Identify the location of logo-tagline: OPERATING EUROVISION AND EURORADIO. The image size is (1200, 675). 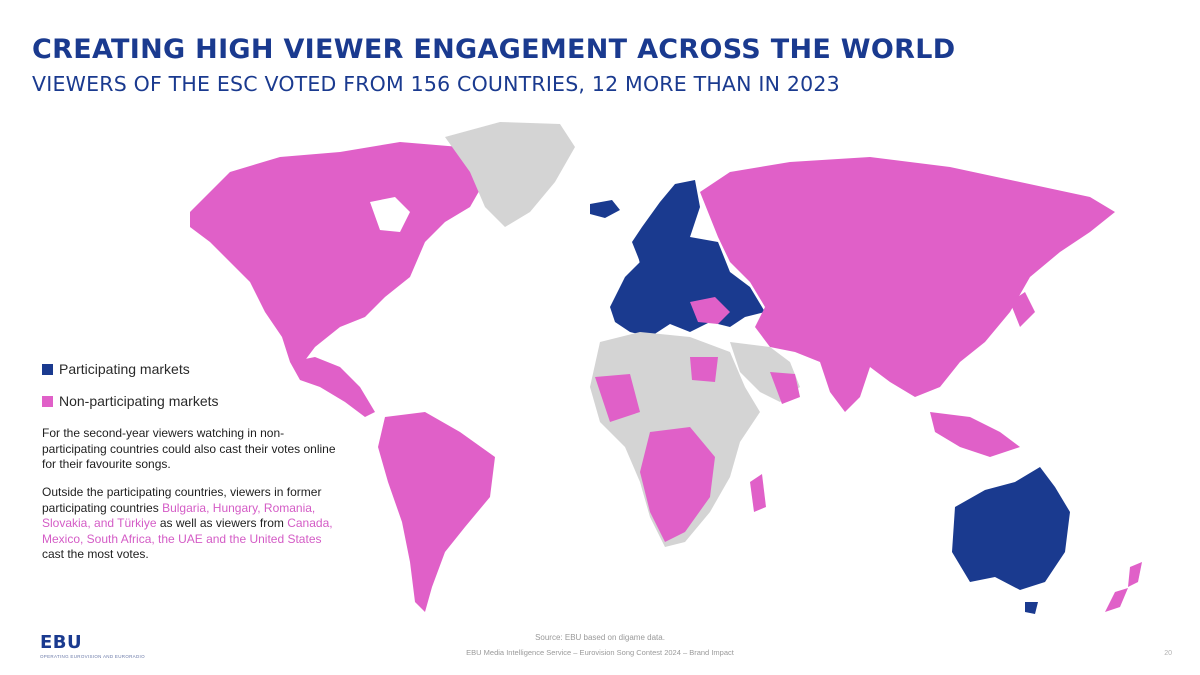
(92, 656).